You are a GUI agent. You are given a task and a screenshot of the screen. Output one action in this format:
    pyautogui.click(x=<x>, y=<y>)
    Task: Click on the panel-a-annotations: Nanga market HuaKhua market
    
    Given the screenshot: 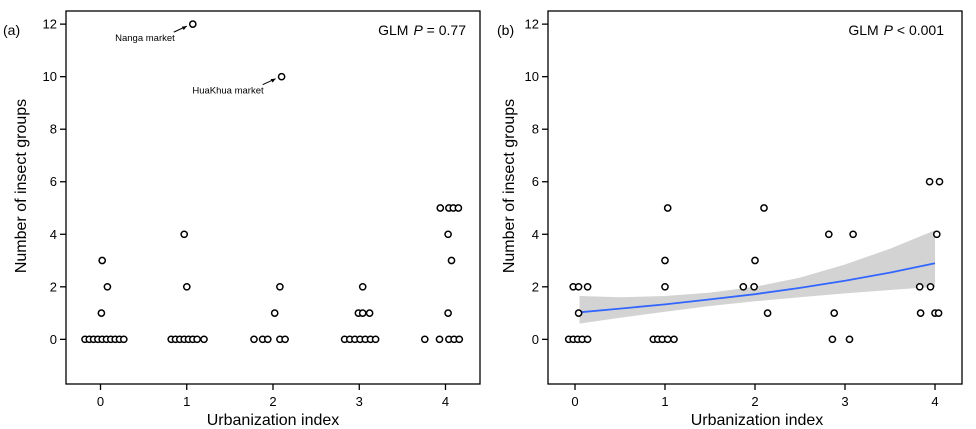 What is the action you would take?
    pyautogui.click(x=195, y=61)
    